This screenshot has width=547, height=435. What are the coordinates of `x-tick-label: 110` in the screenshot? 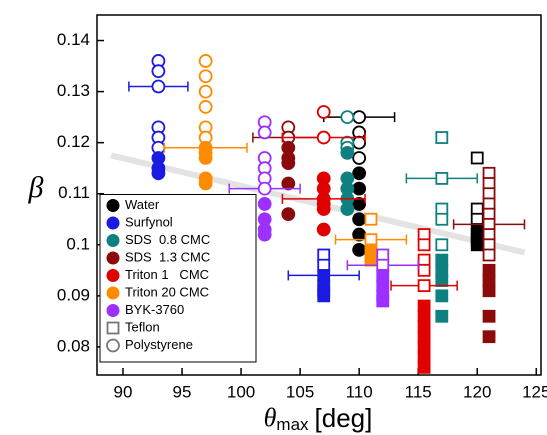 It's located at (359, 391).